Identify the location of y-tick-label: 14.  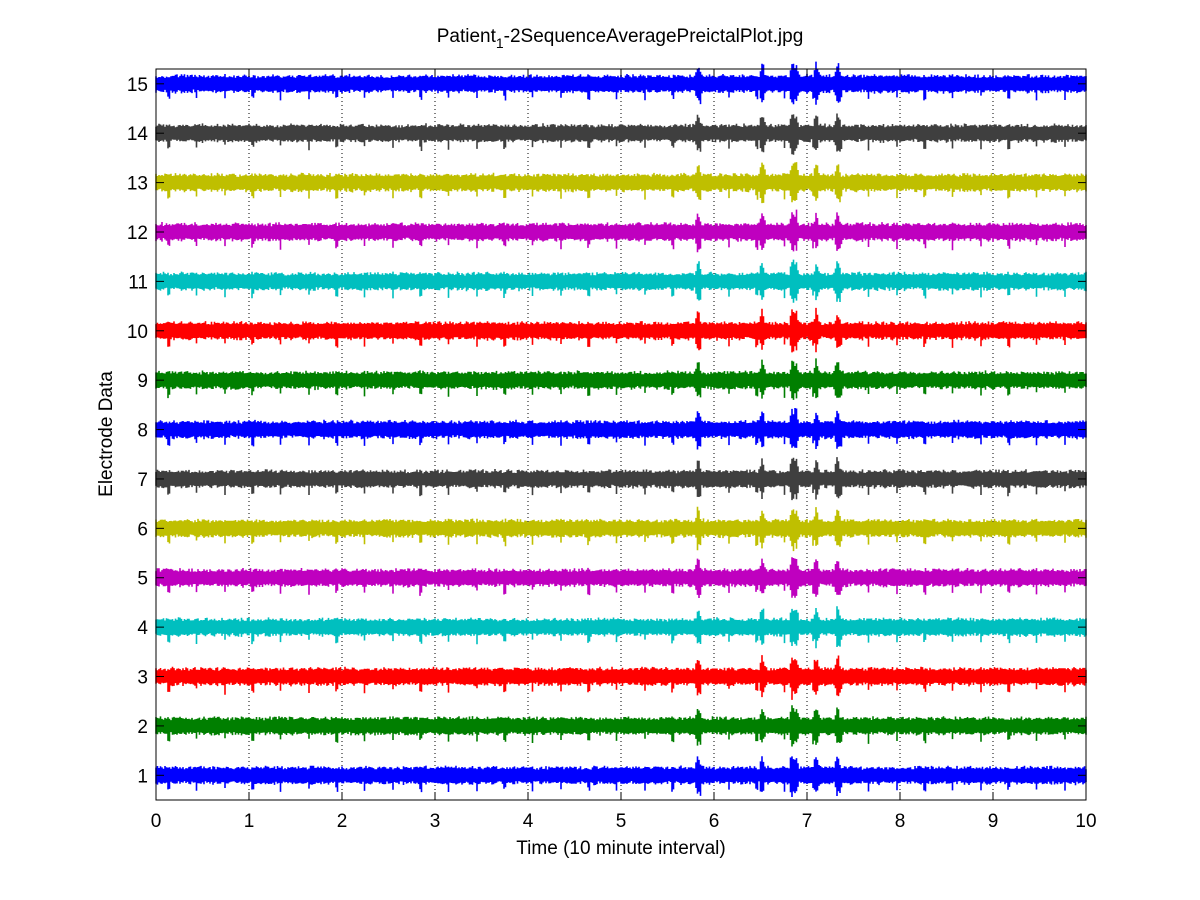
(138, 134).